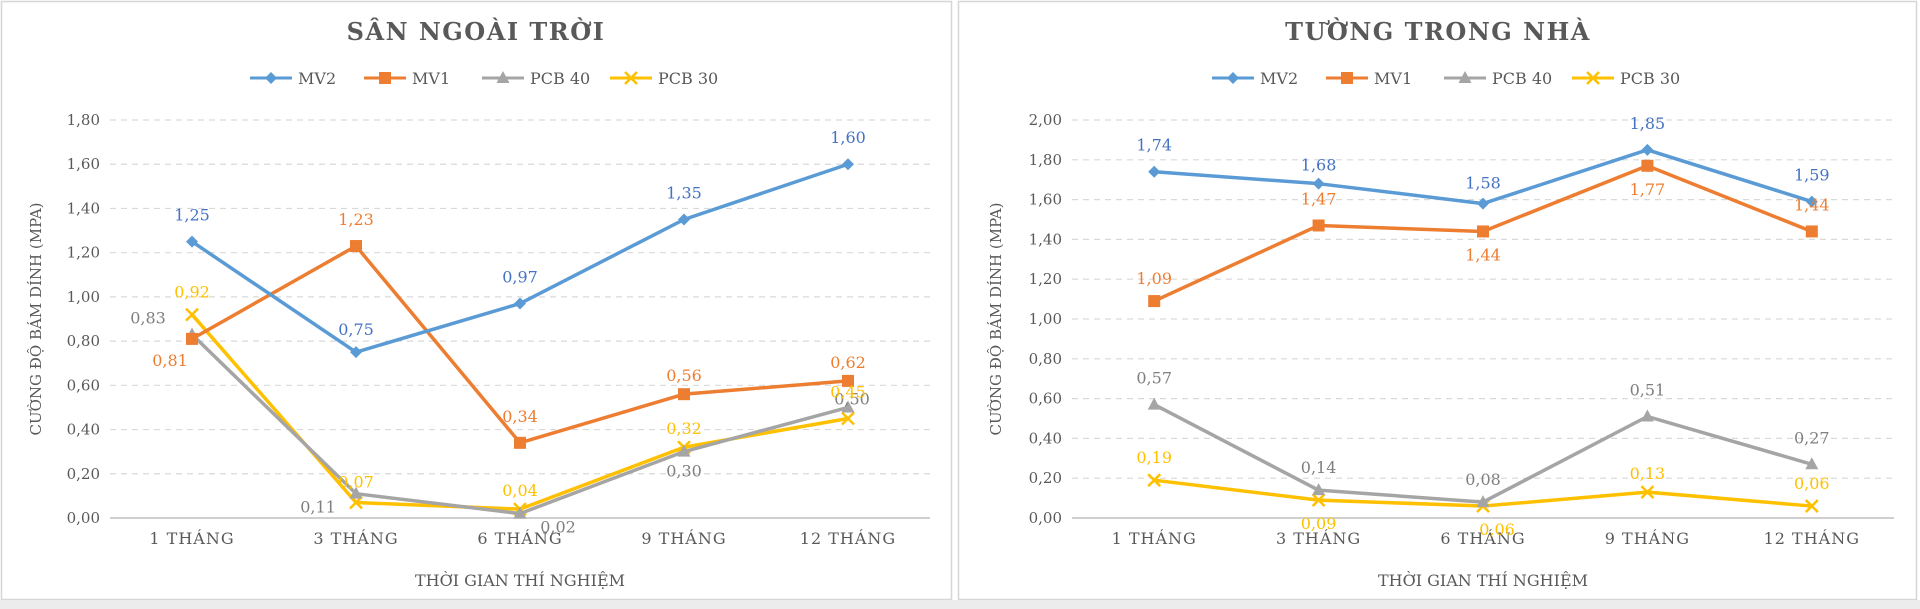 The height and width of the screenshot is (609, 1920). Describe the element at coordinates (1045, 359) in the screenshot. I see `y-tick-label: 0,80` at that location.